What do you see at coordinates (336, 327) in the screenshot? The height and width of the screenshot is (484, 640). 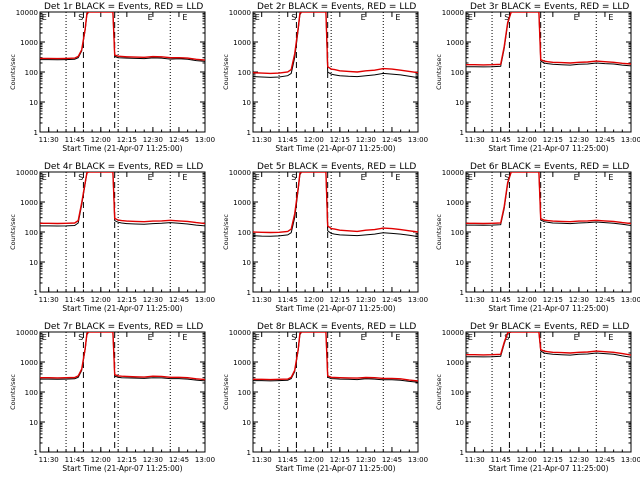 I see `chart-title: Det 8r BLACK = Events, RED = LLD` at bounding box center [336, 327].